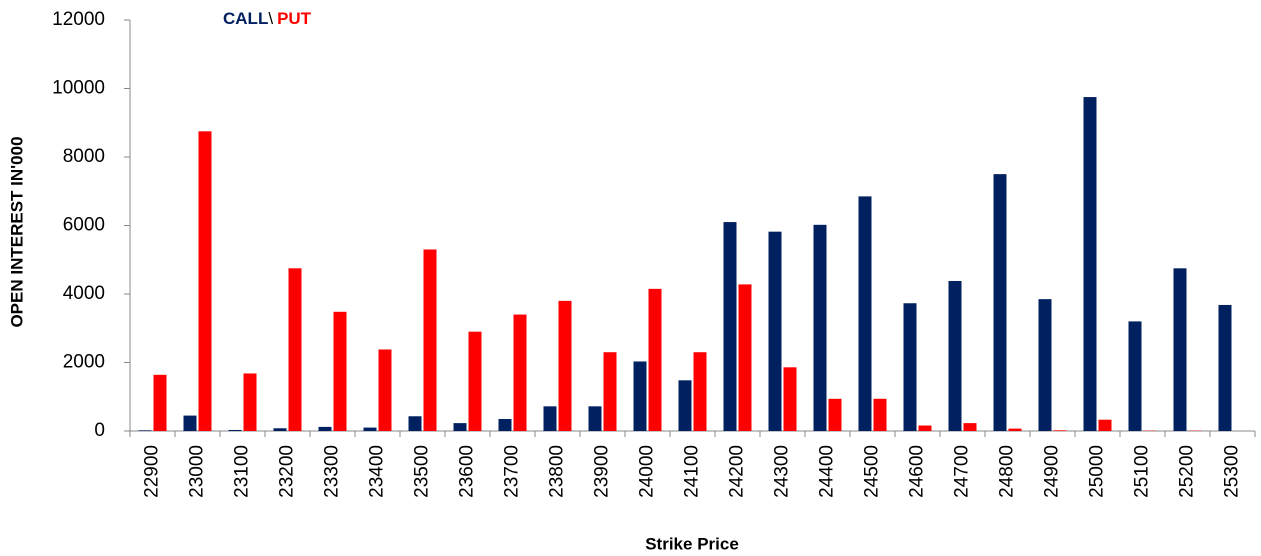  What do you see at coordinates (16, 231) in the screenshot?
I see `y-axis-label: OPEN INTEREST IN'000` at bounding box center [16, 231].